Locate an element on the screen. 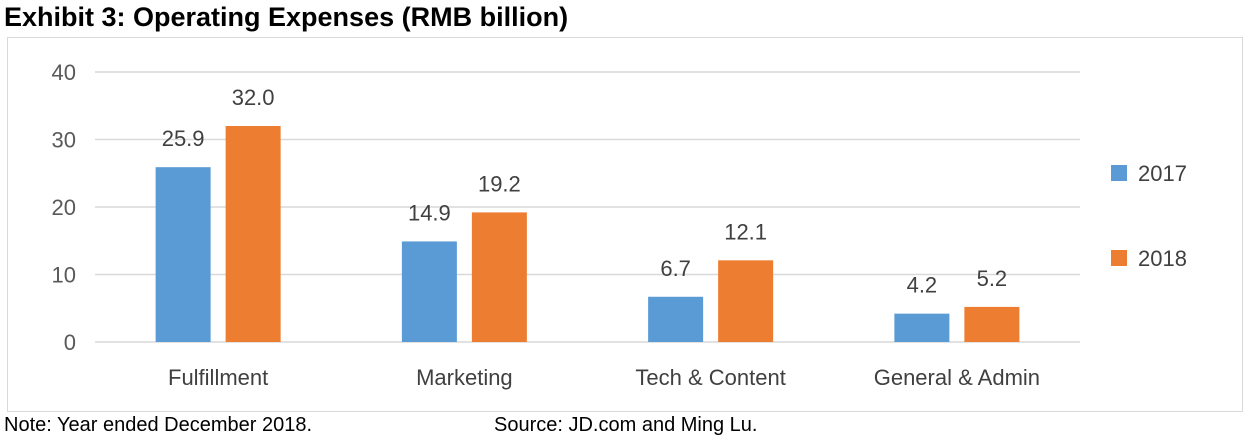 This screenshot has width=1253, height=445. x-tick-label: General & Admin is located at coordinates (957, 377).